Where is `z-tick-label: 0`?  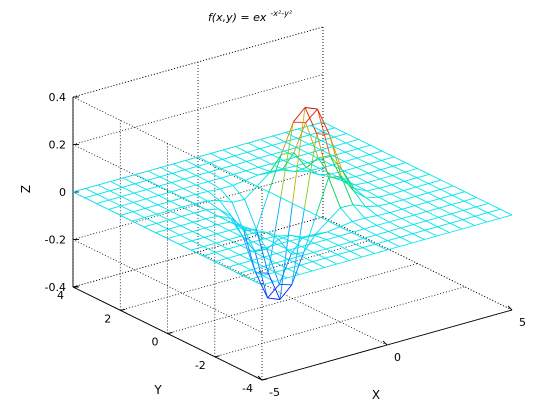 z-tick-label: 0 is located at coordinates (62, 192).